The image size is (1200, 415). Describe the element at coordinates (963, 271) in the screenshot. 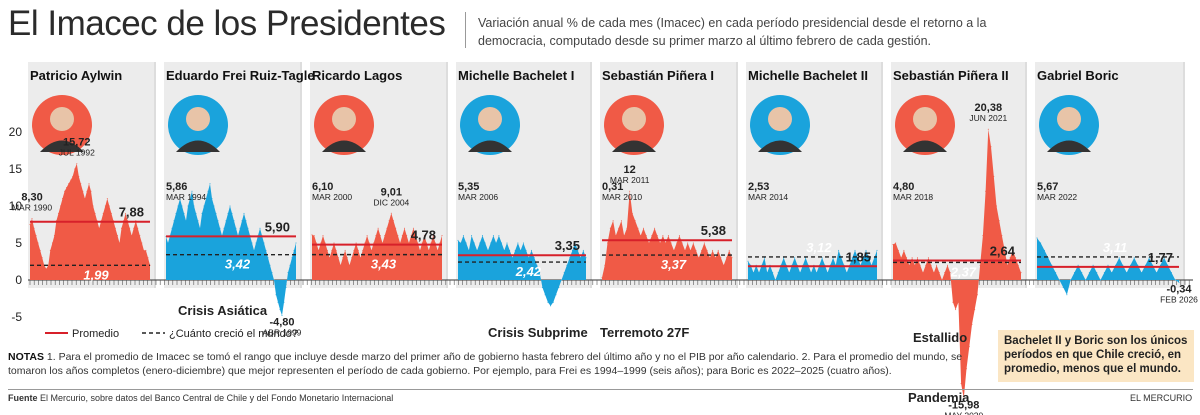

I see `world-value: 2,37` at that location.